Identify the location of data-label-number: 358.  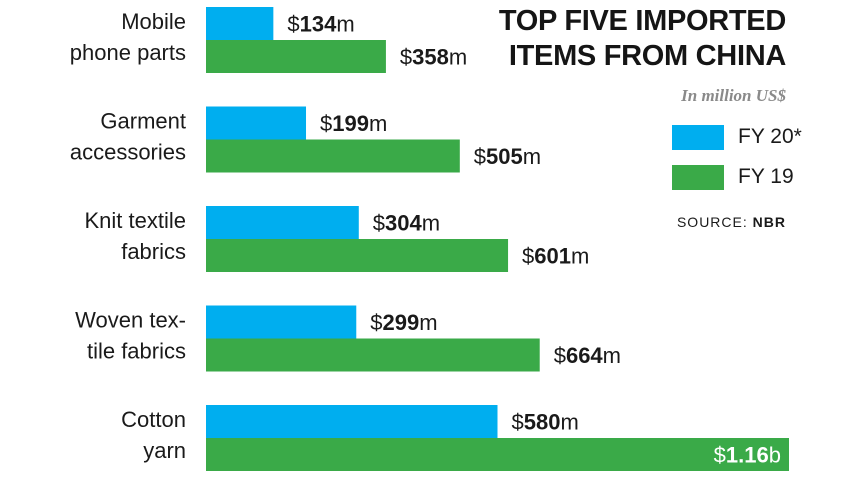
(430, 57).